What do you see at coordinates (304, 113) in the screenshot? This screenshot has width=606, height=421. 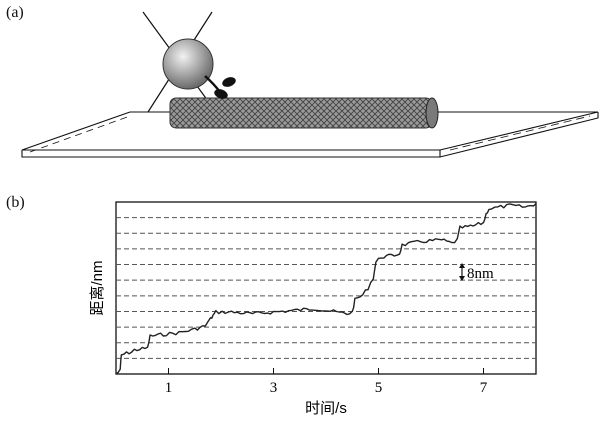 I see `microtubule` at bounding box center [304, 113].